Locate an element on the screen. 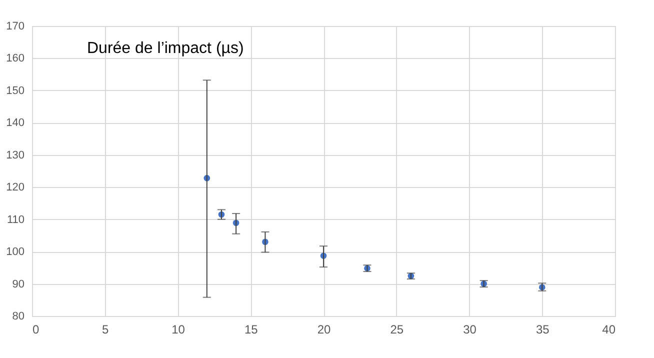  x-tick-label: 40 is located at coordinates (609, 329).